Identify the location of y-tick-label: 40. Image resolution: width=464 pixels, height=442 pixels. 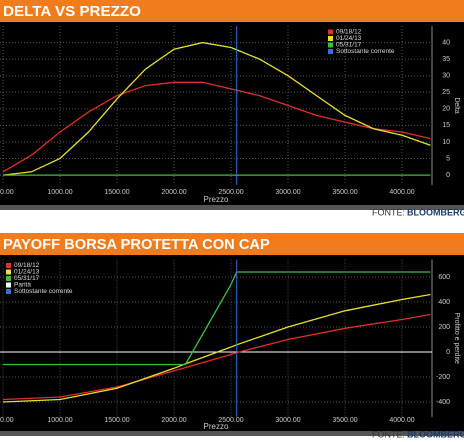
(446, 42).